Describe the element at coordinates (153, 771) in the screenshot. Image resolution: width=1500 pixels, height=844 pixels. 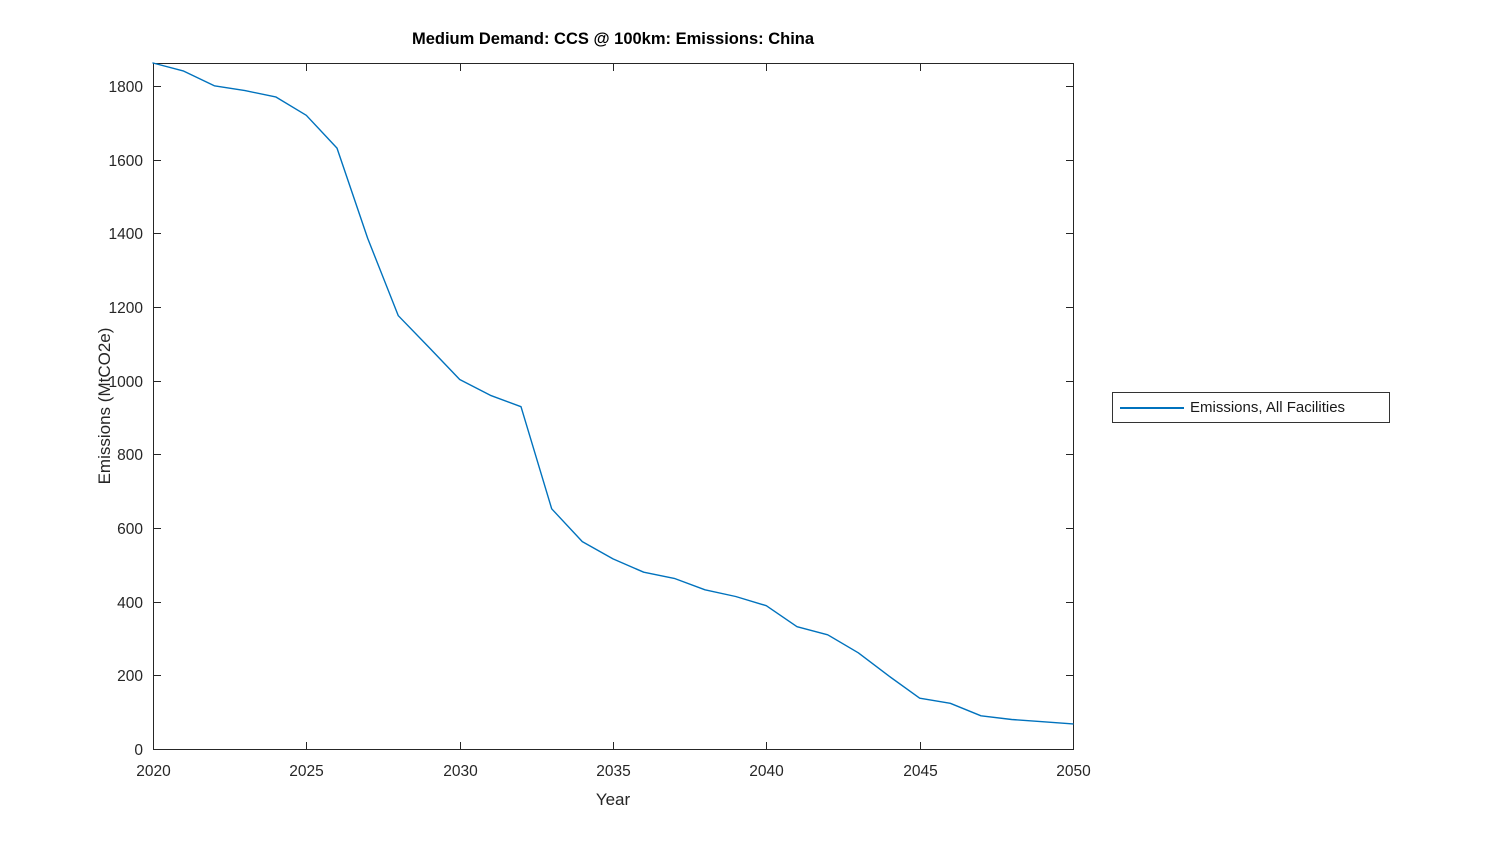
I see `x-tick-label: 2020` at that location.